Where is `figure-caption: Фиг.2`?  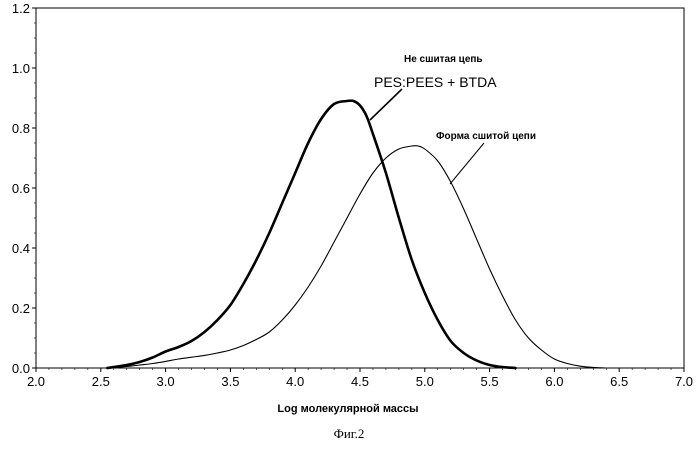
figure-caption: Фиг.2 is located at coordinates (349, 433).